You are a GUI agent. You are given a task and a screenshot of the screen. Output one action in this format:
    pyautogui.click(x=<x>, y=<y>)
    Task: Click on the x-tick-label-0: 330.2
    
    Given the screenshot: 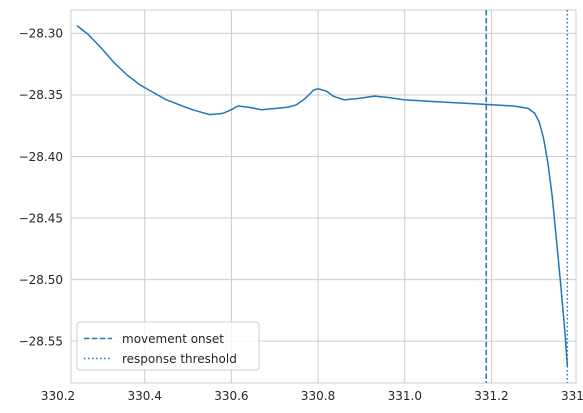 What is the action you would take?
    pyautogui.click(x=58, y=396)
    